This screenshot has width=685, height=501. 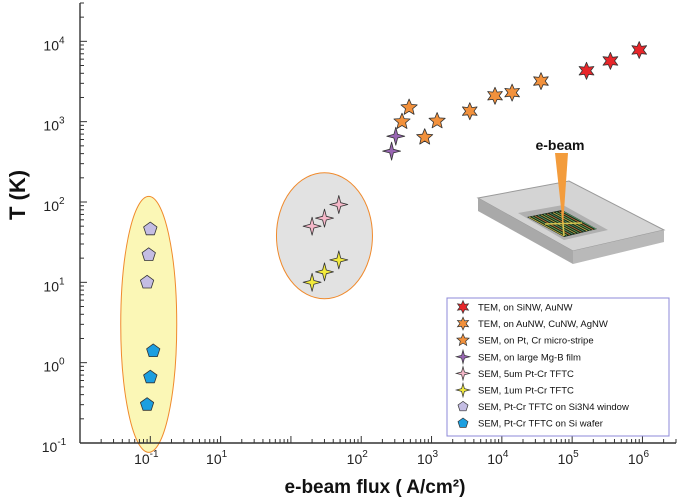 I want to click on legend-entry: SEM, 5um Pt-Cr TFTC, so click(x=526, y=374).